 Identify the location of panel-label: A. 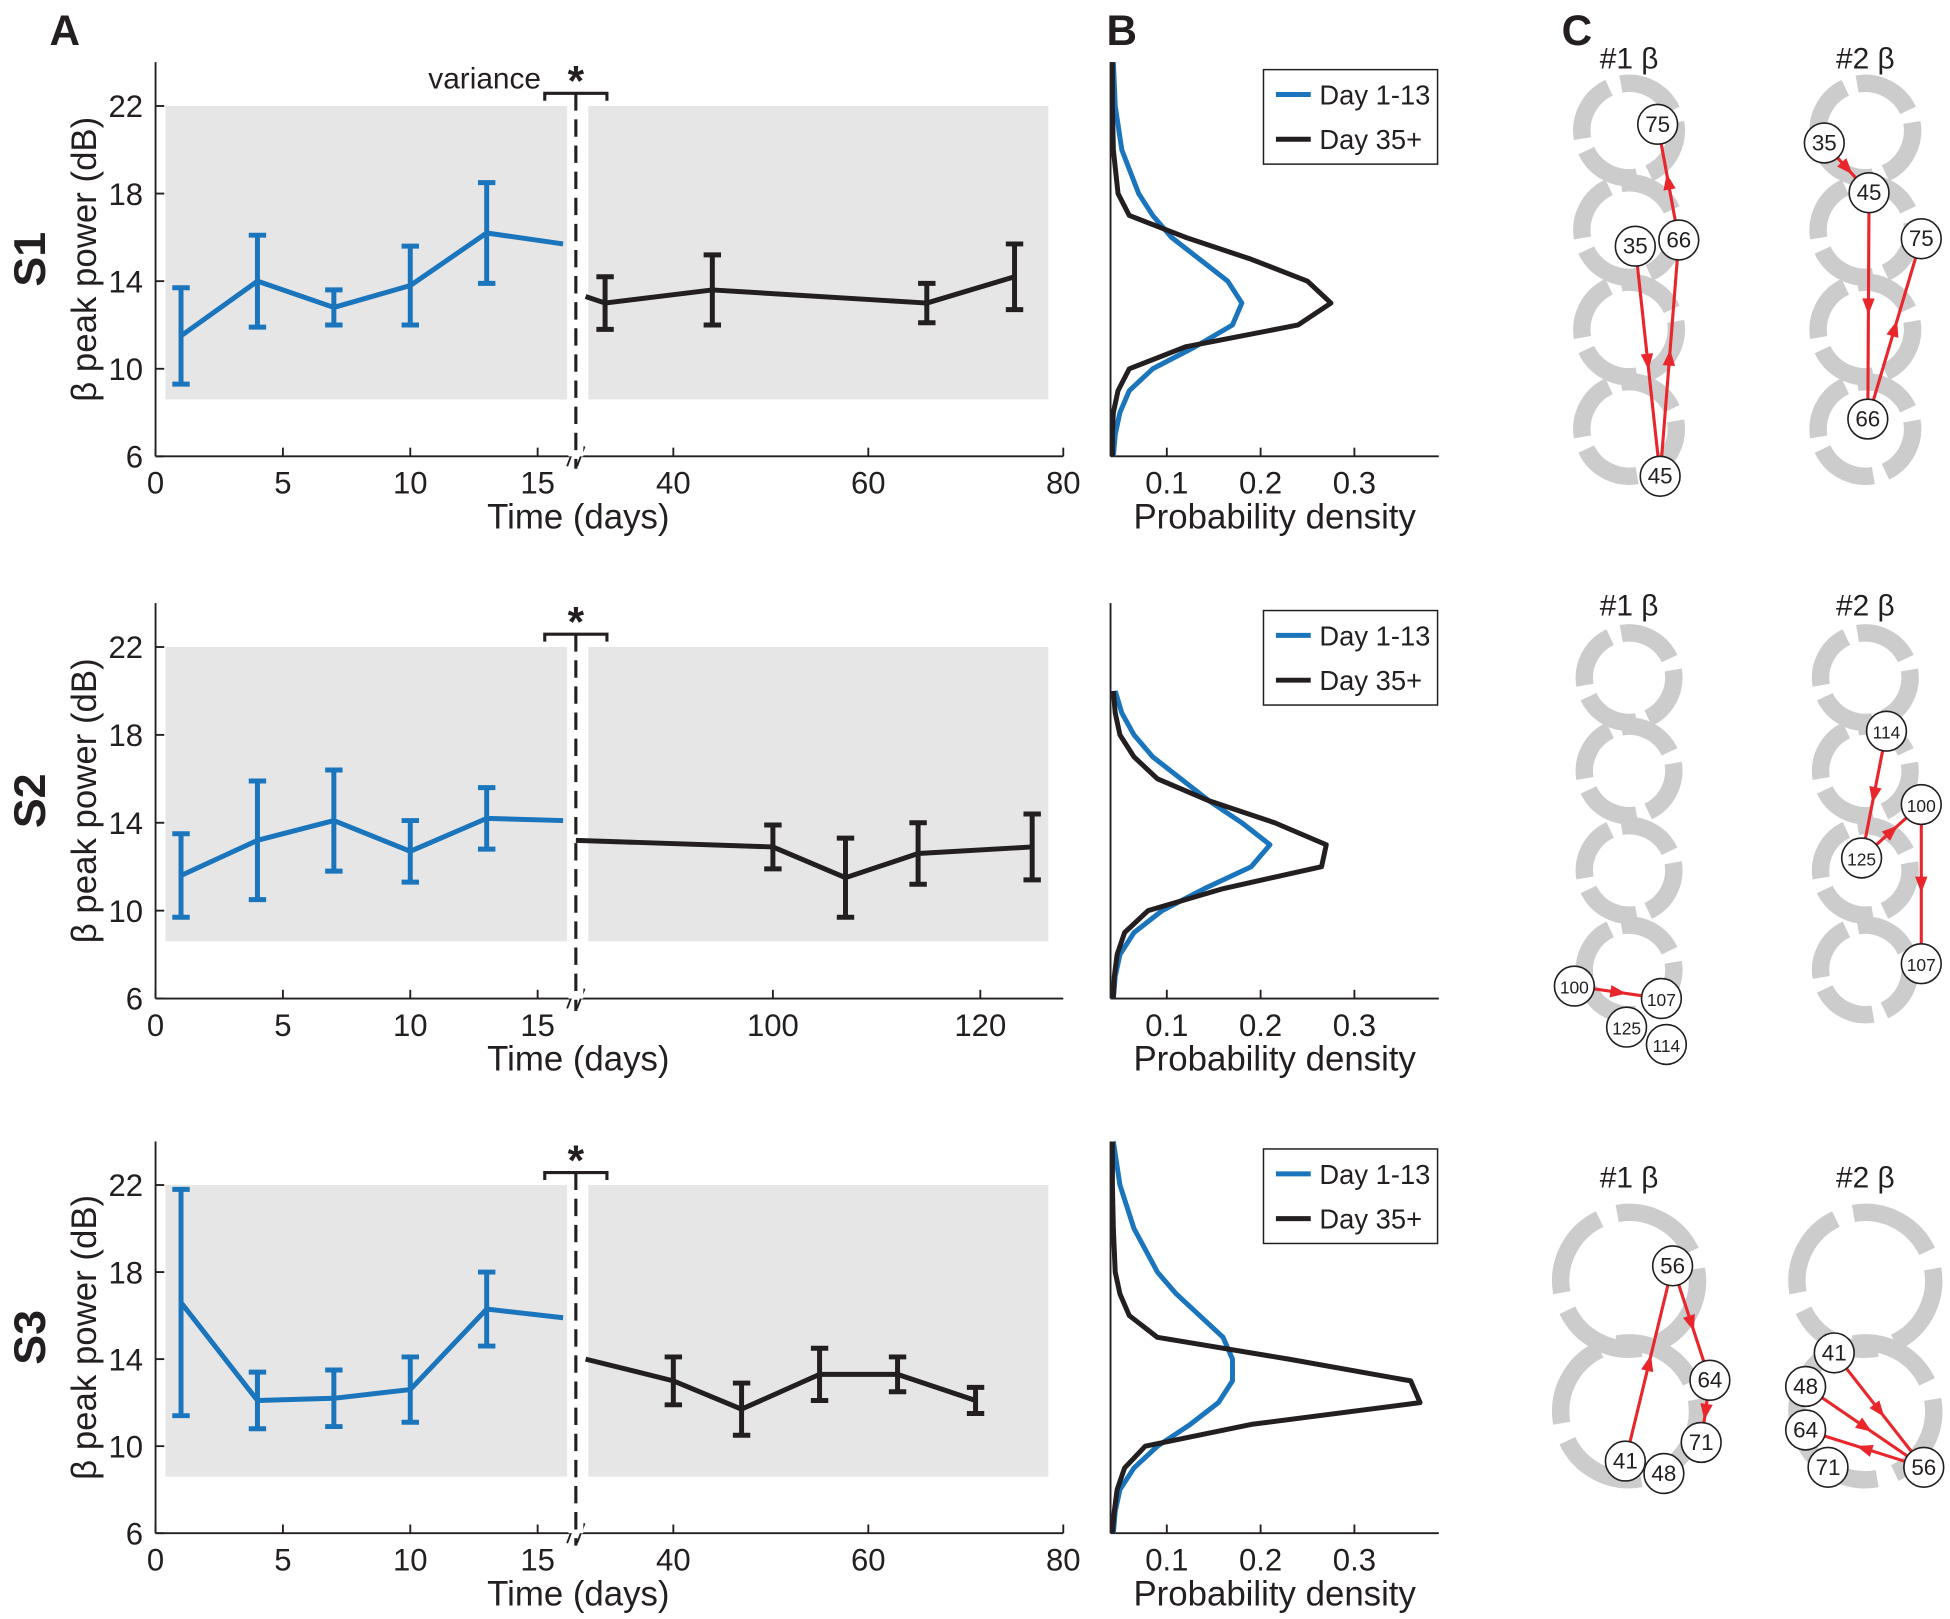
(65, 30).